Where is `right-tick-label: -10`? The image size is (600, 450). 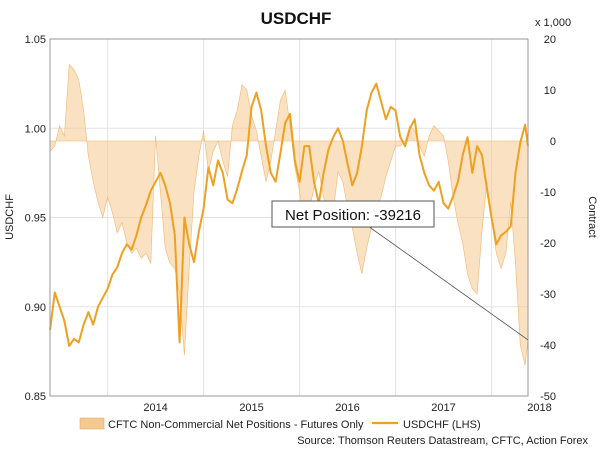
right-tick-label: -10 is located at coordinates (548, 193).